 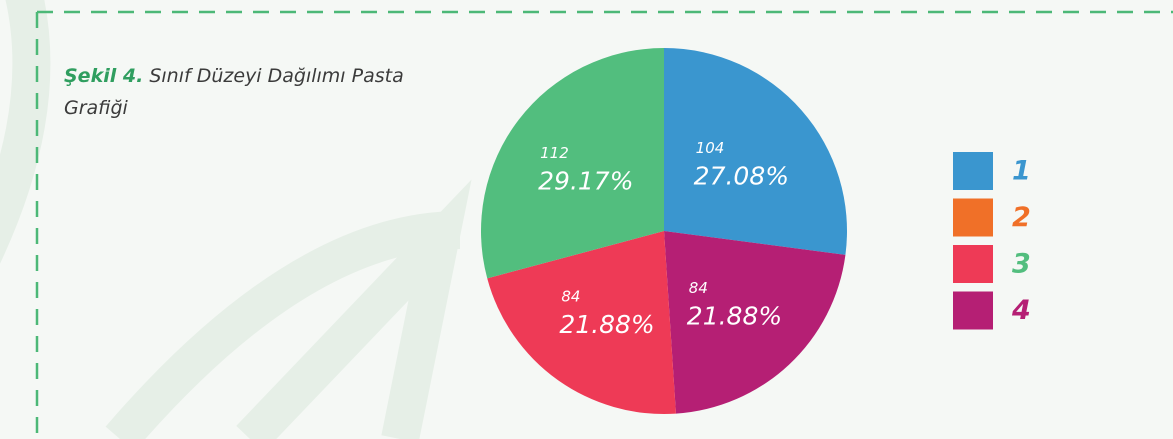 I want to click on slice-percent: 29.17%, so click(x=585, y=181).